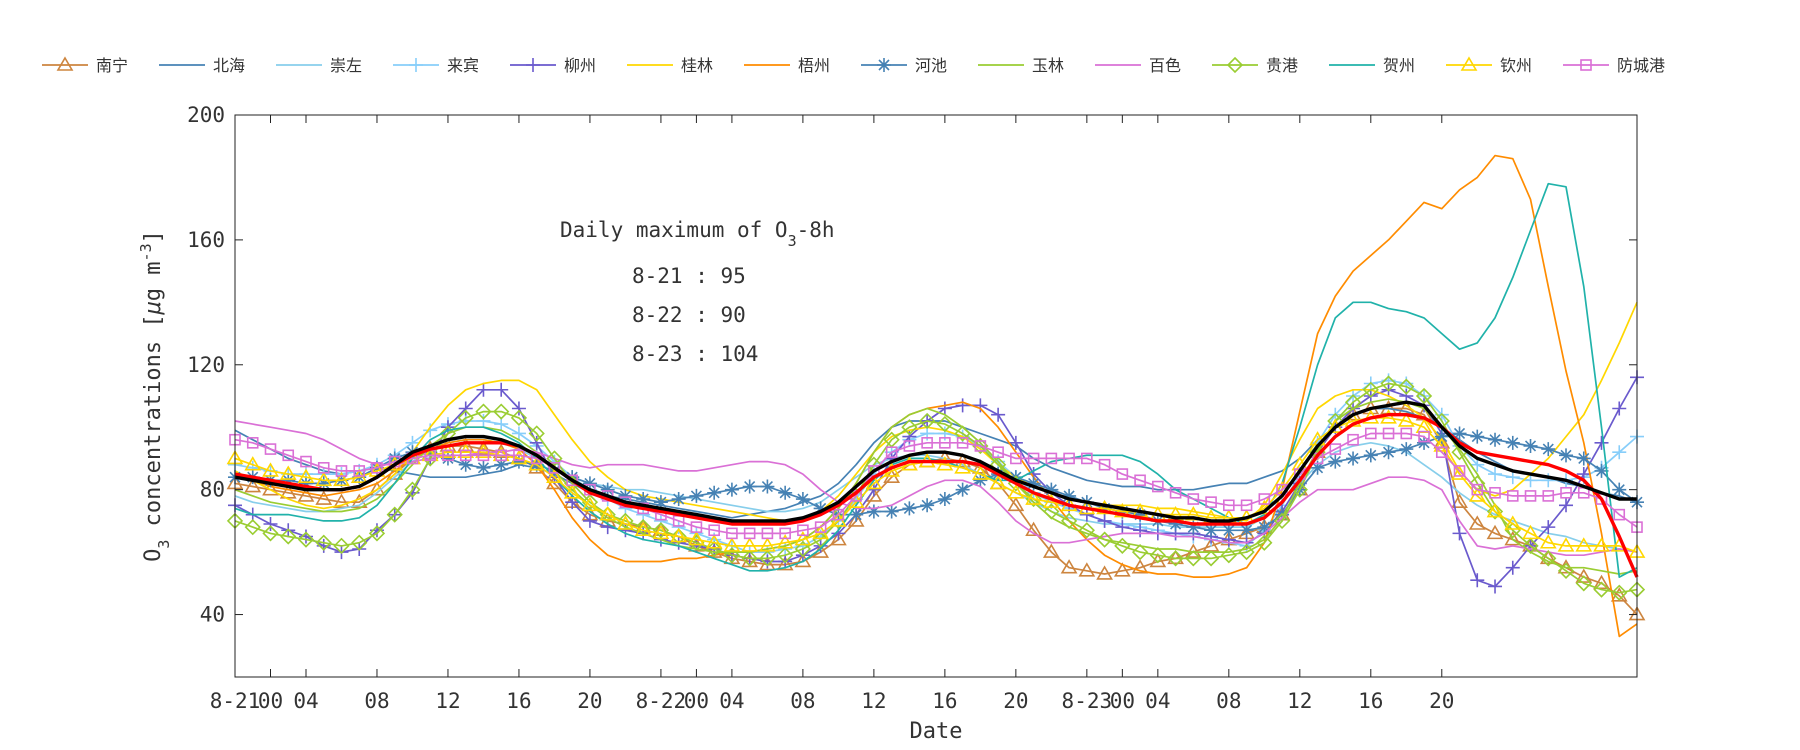 This screenshot has width=1800, height=750. Describe the element at coordinates (697, 65) in the screenshot. I see `legend-label: 桂林` at that location.